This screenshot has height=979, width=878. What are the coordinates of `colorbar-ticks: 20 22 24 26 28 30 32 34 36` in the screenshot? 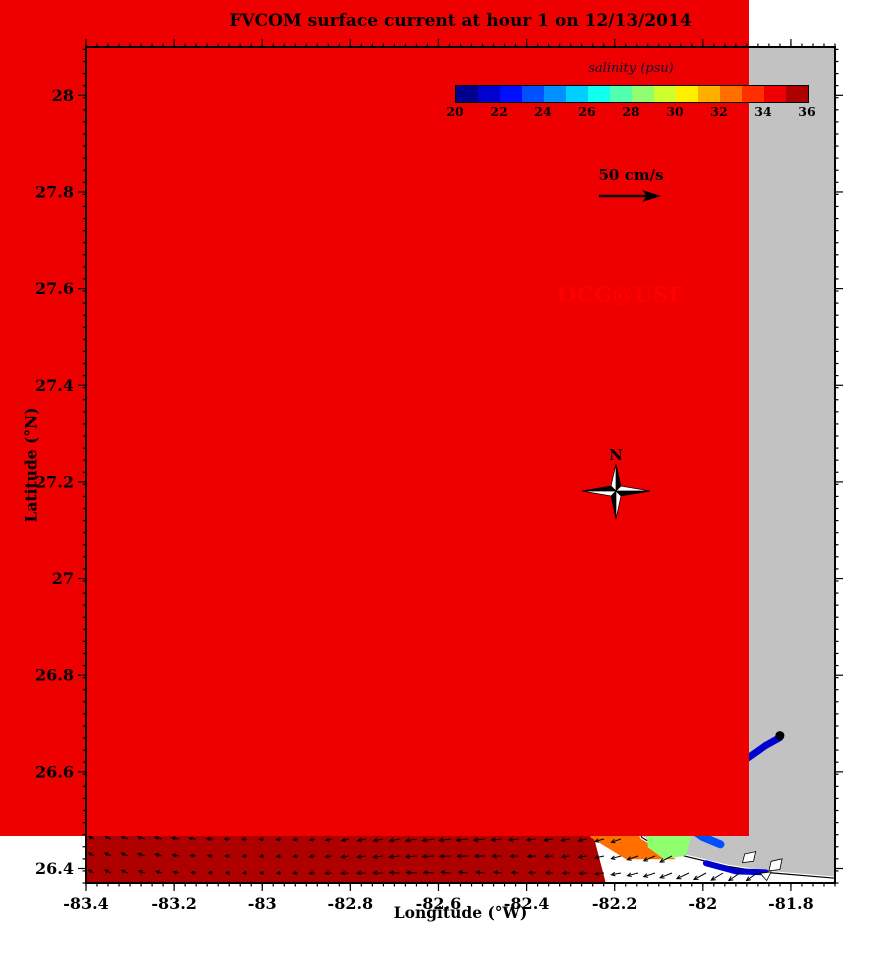 It's located at (439, 111).